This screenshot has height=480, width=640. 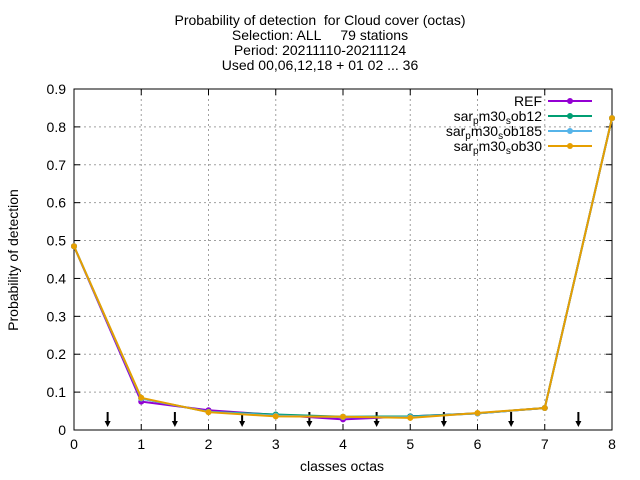 What do you see at coordinates (612, 444) in the screenshot?
I see `x-tick-label: 8` at bounding box center [612, 444].